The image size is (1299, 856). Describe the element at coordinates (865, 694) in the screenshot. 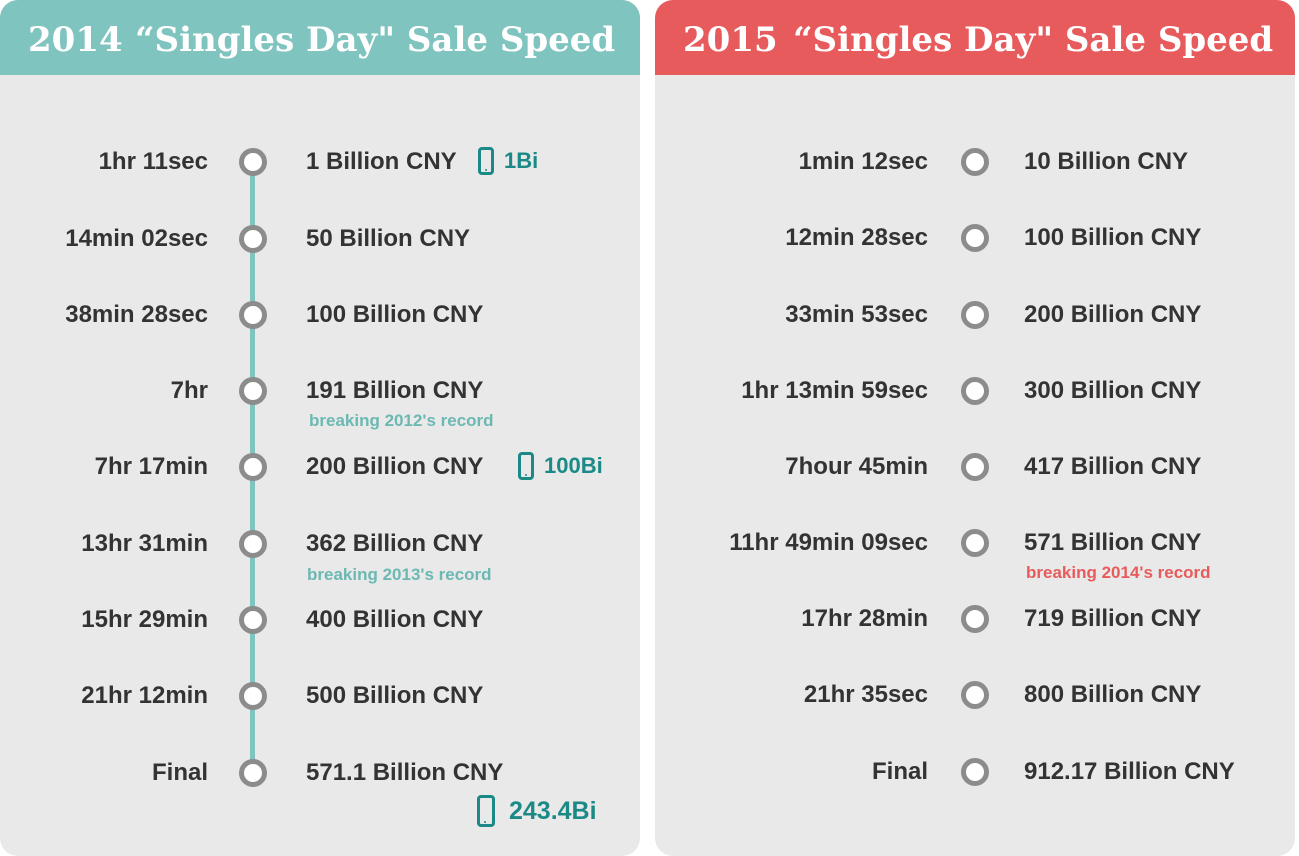

I see `milestone-time: 21hr 35sec` at that location.